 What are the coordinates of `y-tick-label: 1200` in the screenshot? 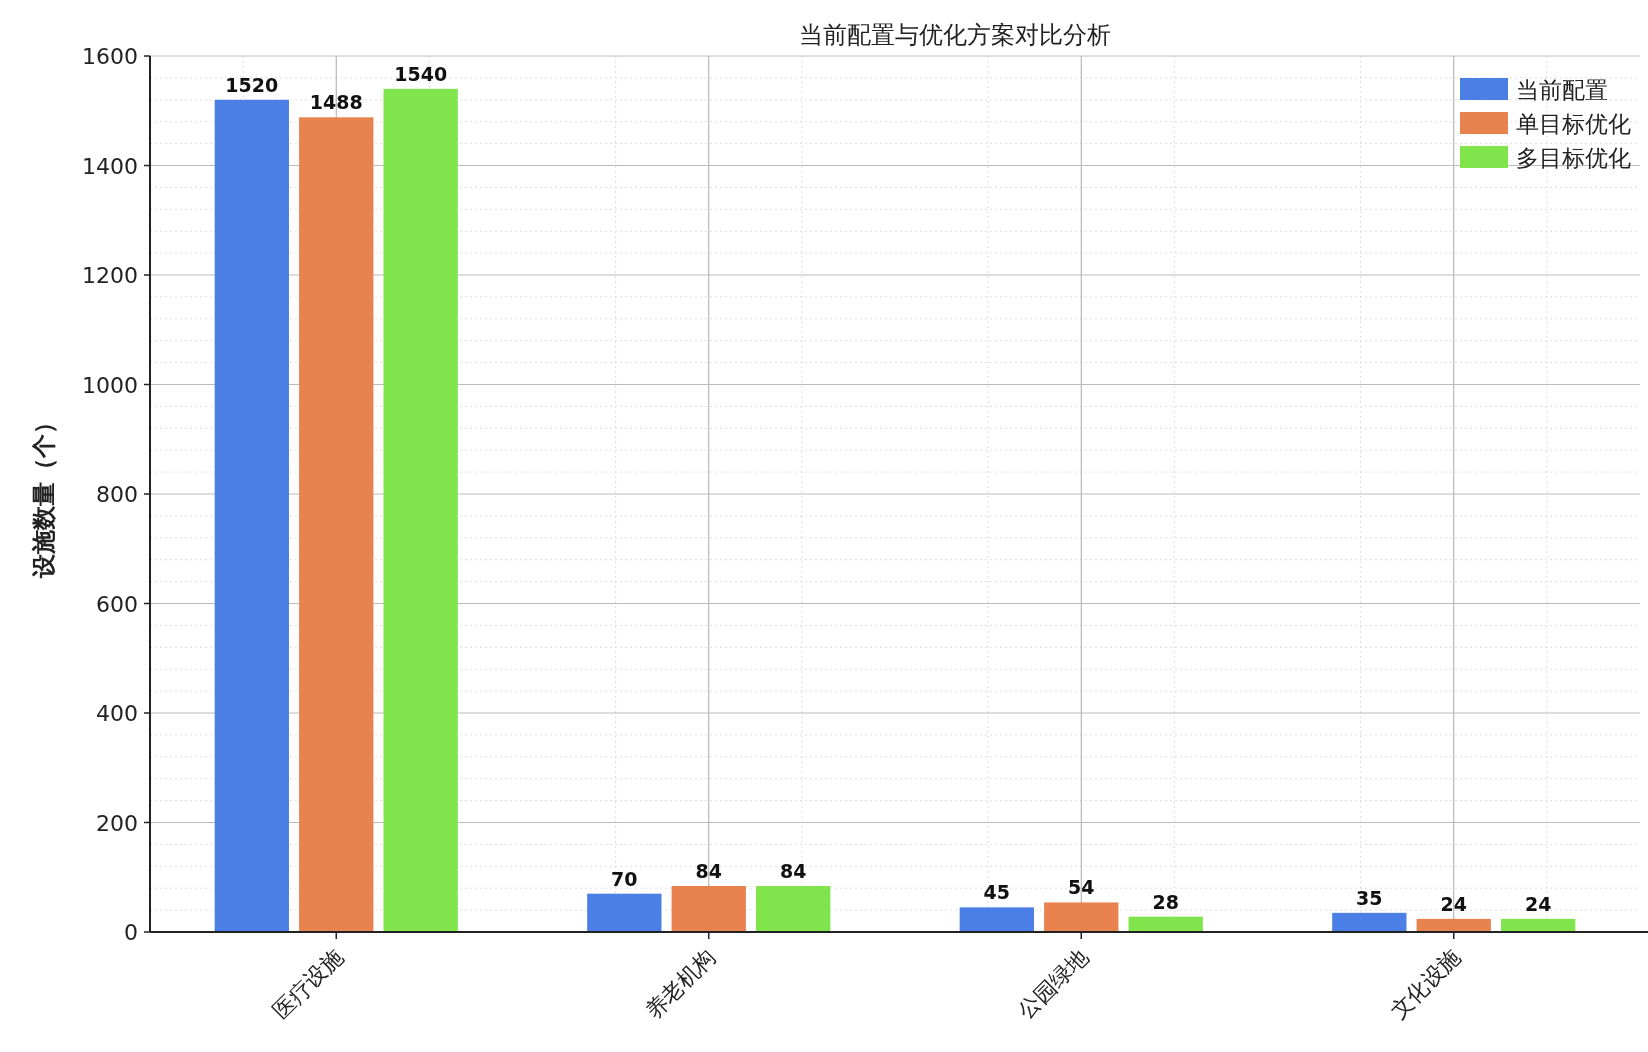 It's located at (110, 275).